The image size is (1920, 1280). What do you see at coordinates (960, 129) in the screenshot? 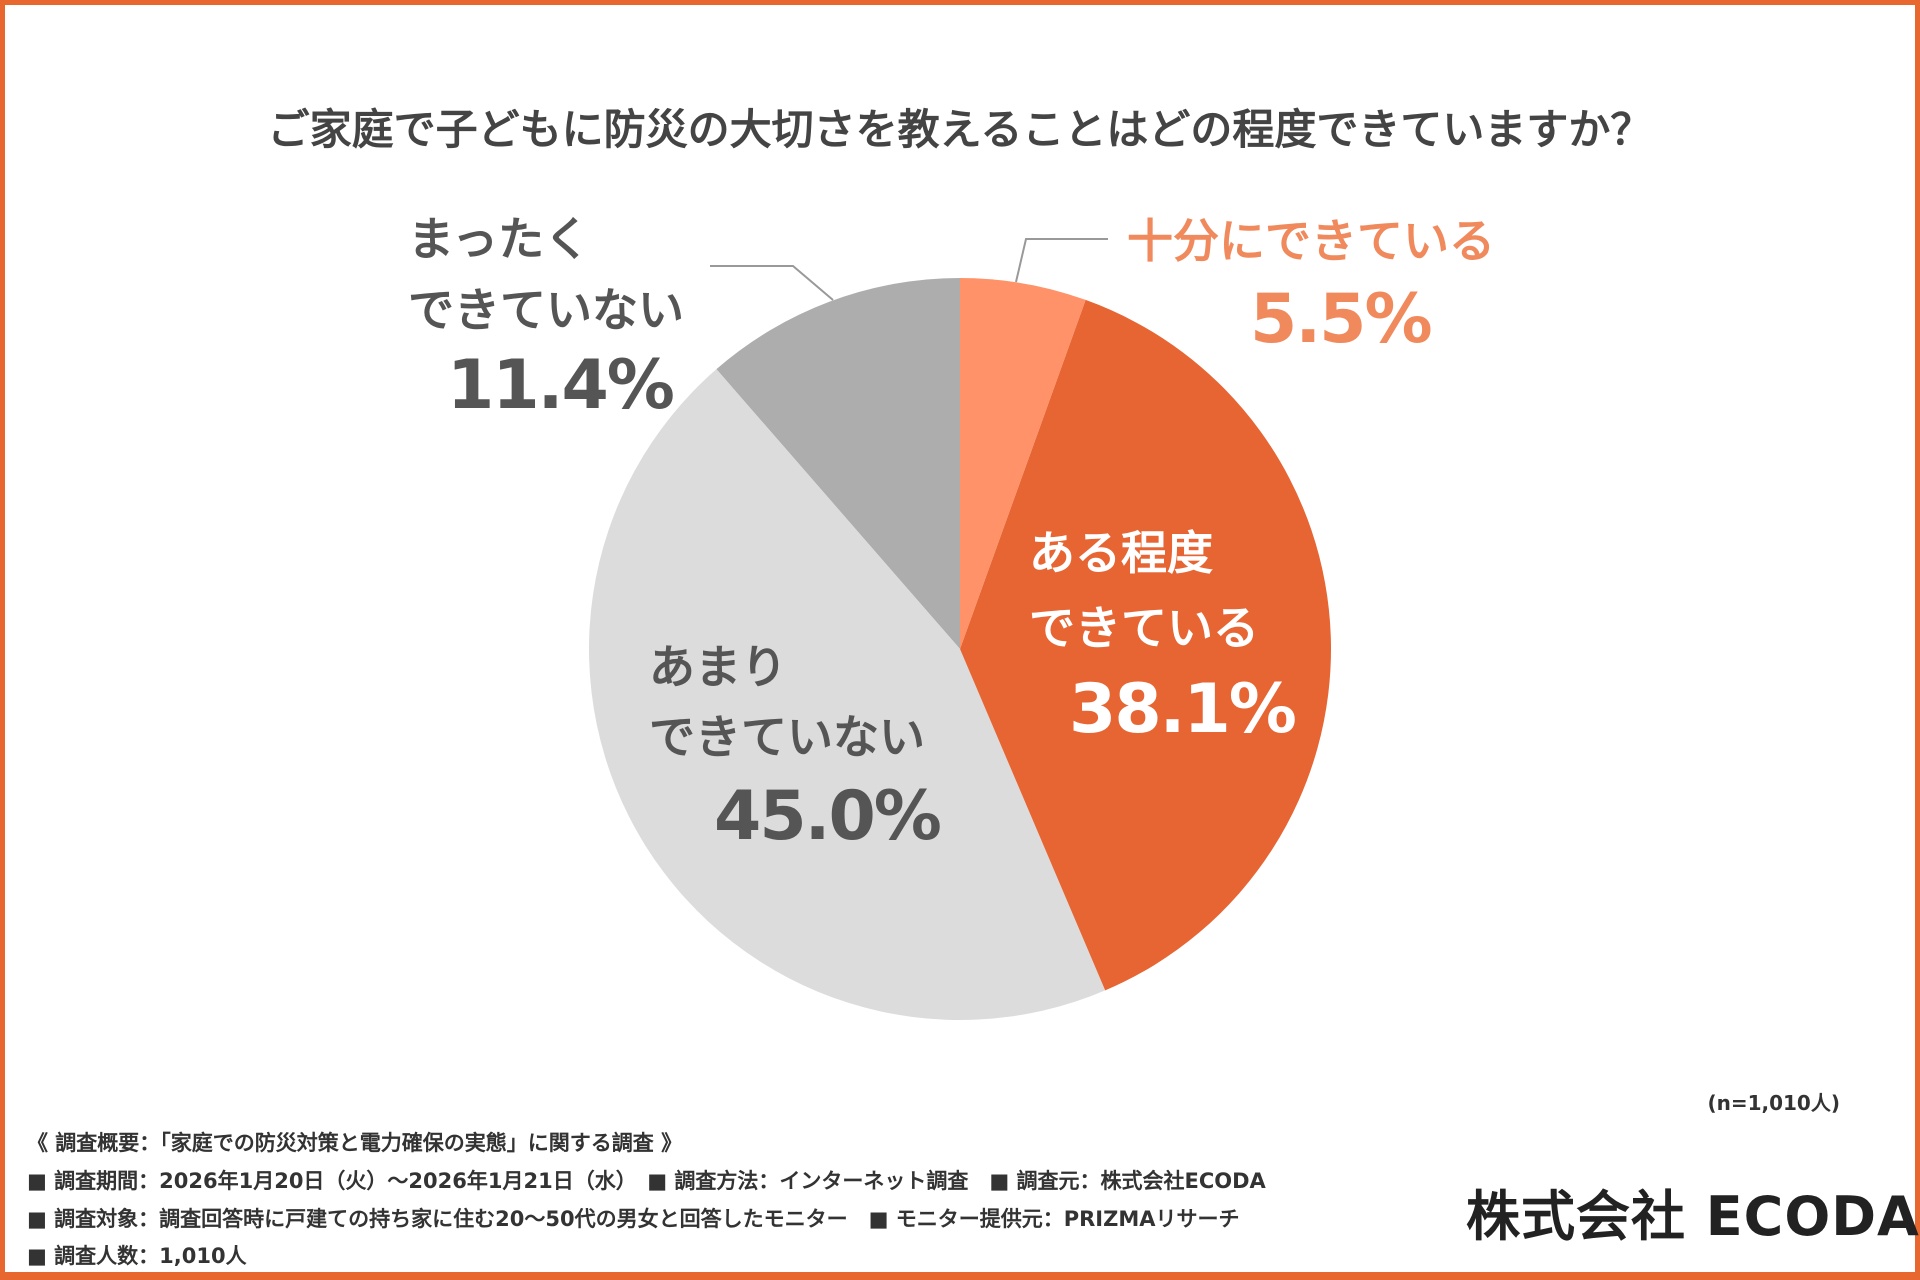
I see `chart-title: ご家庭で子どもに防災の大切さを教えることはどの程度できていますか？` at bounding box center [960, 129].